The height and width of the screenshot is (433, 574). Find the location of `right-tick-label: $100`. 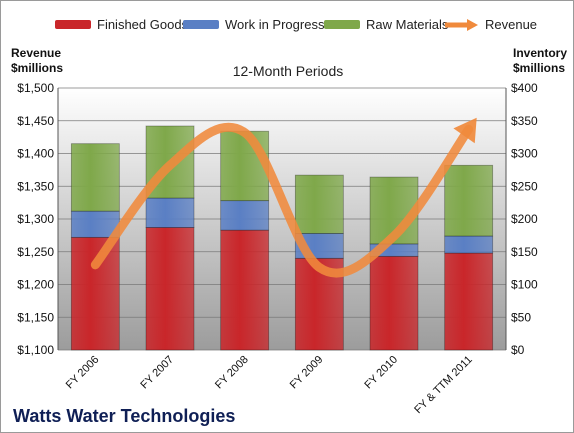

right-tick-label: $100 is located at coordinates (524, 285).